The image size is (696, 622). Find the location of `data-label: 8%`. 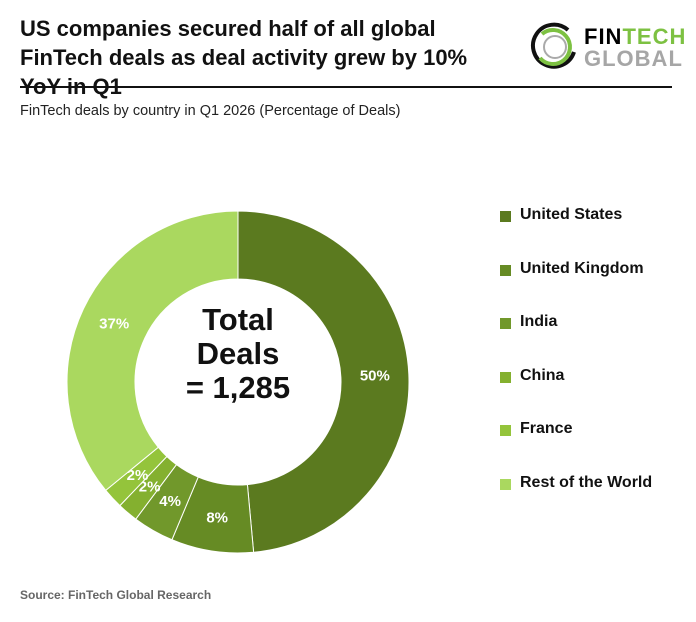

data-label: 8% is located at coordinates (217, 517).